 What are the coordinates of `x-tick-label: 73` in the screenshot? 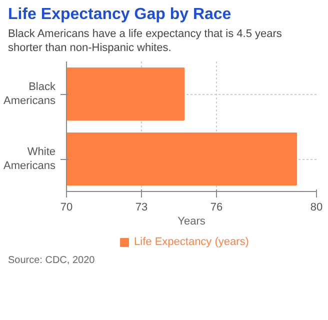 It's located at (141, 208).